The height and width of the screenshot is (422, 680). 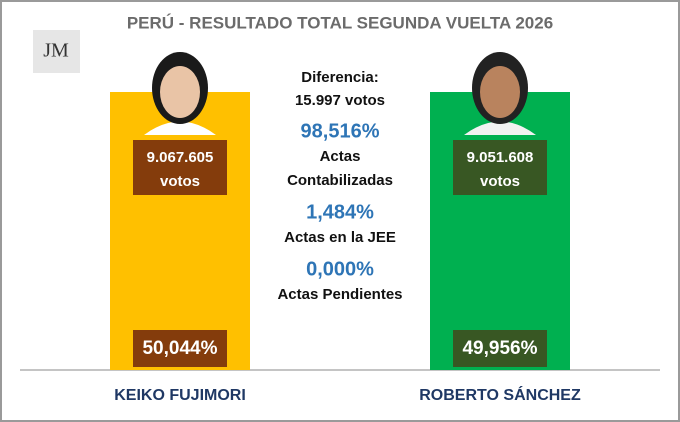 What do you see at coordinates (180, 157) in the screenshot?
I see `votes: 9.067.605` at bounding box center [180, 157].